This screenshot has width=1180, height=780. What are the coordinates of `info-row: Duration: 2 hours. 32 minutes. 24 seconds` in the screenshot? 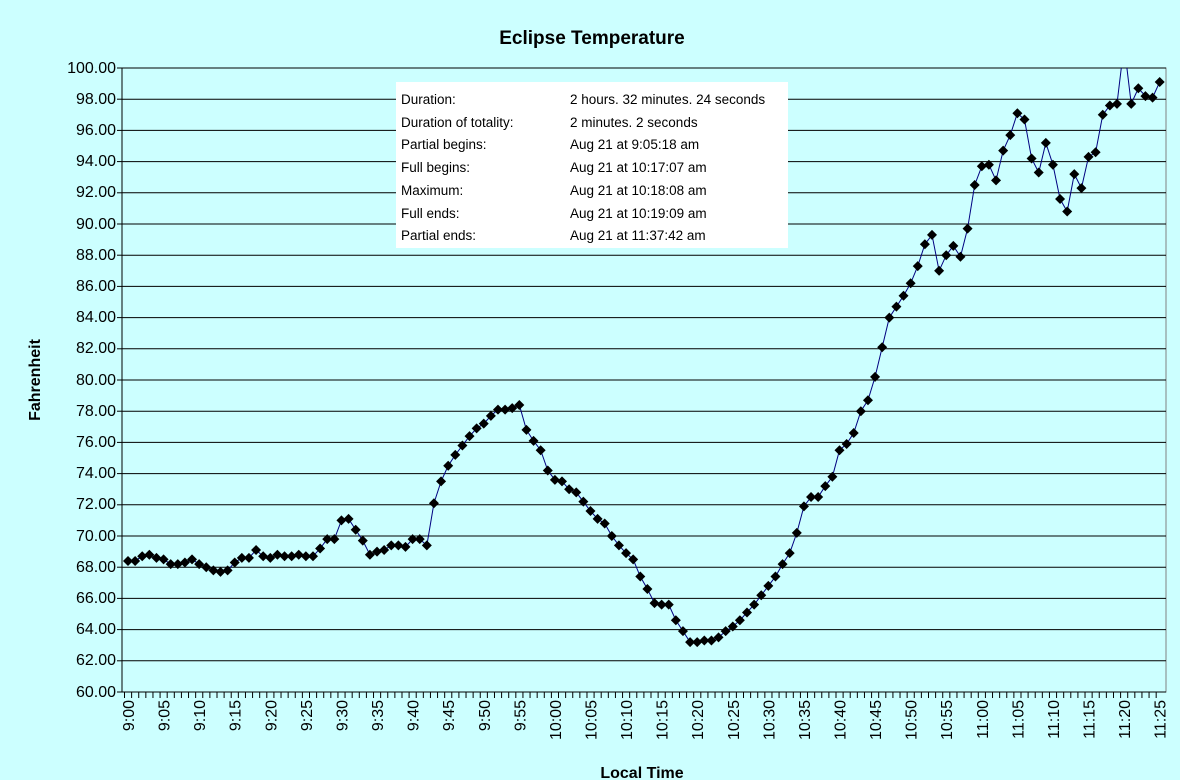 It's located at (593, 100).